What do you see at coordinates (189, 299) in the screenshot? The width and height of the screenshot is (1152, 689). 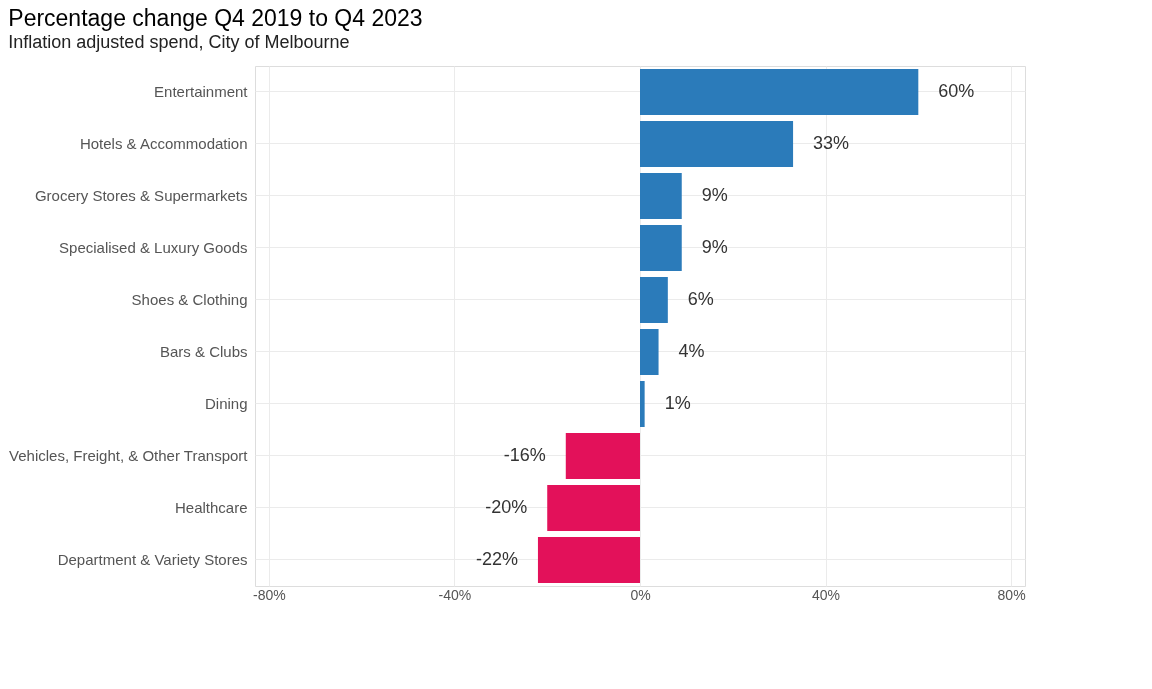 I see `y-tick-label: Shoes & Clothing` at bounding box center [189, 299].